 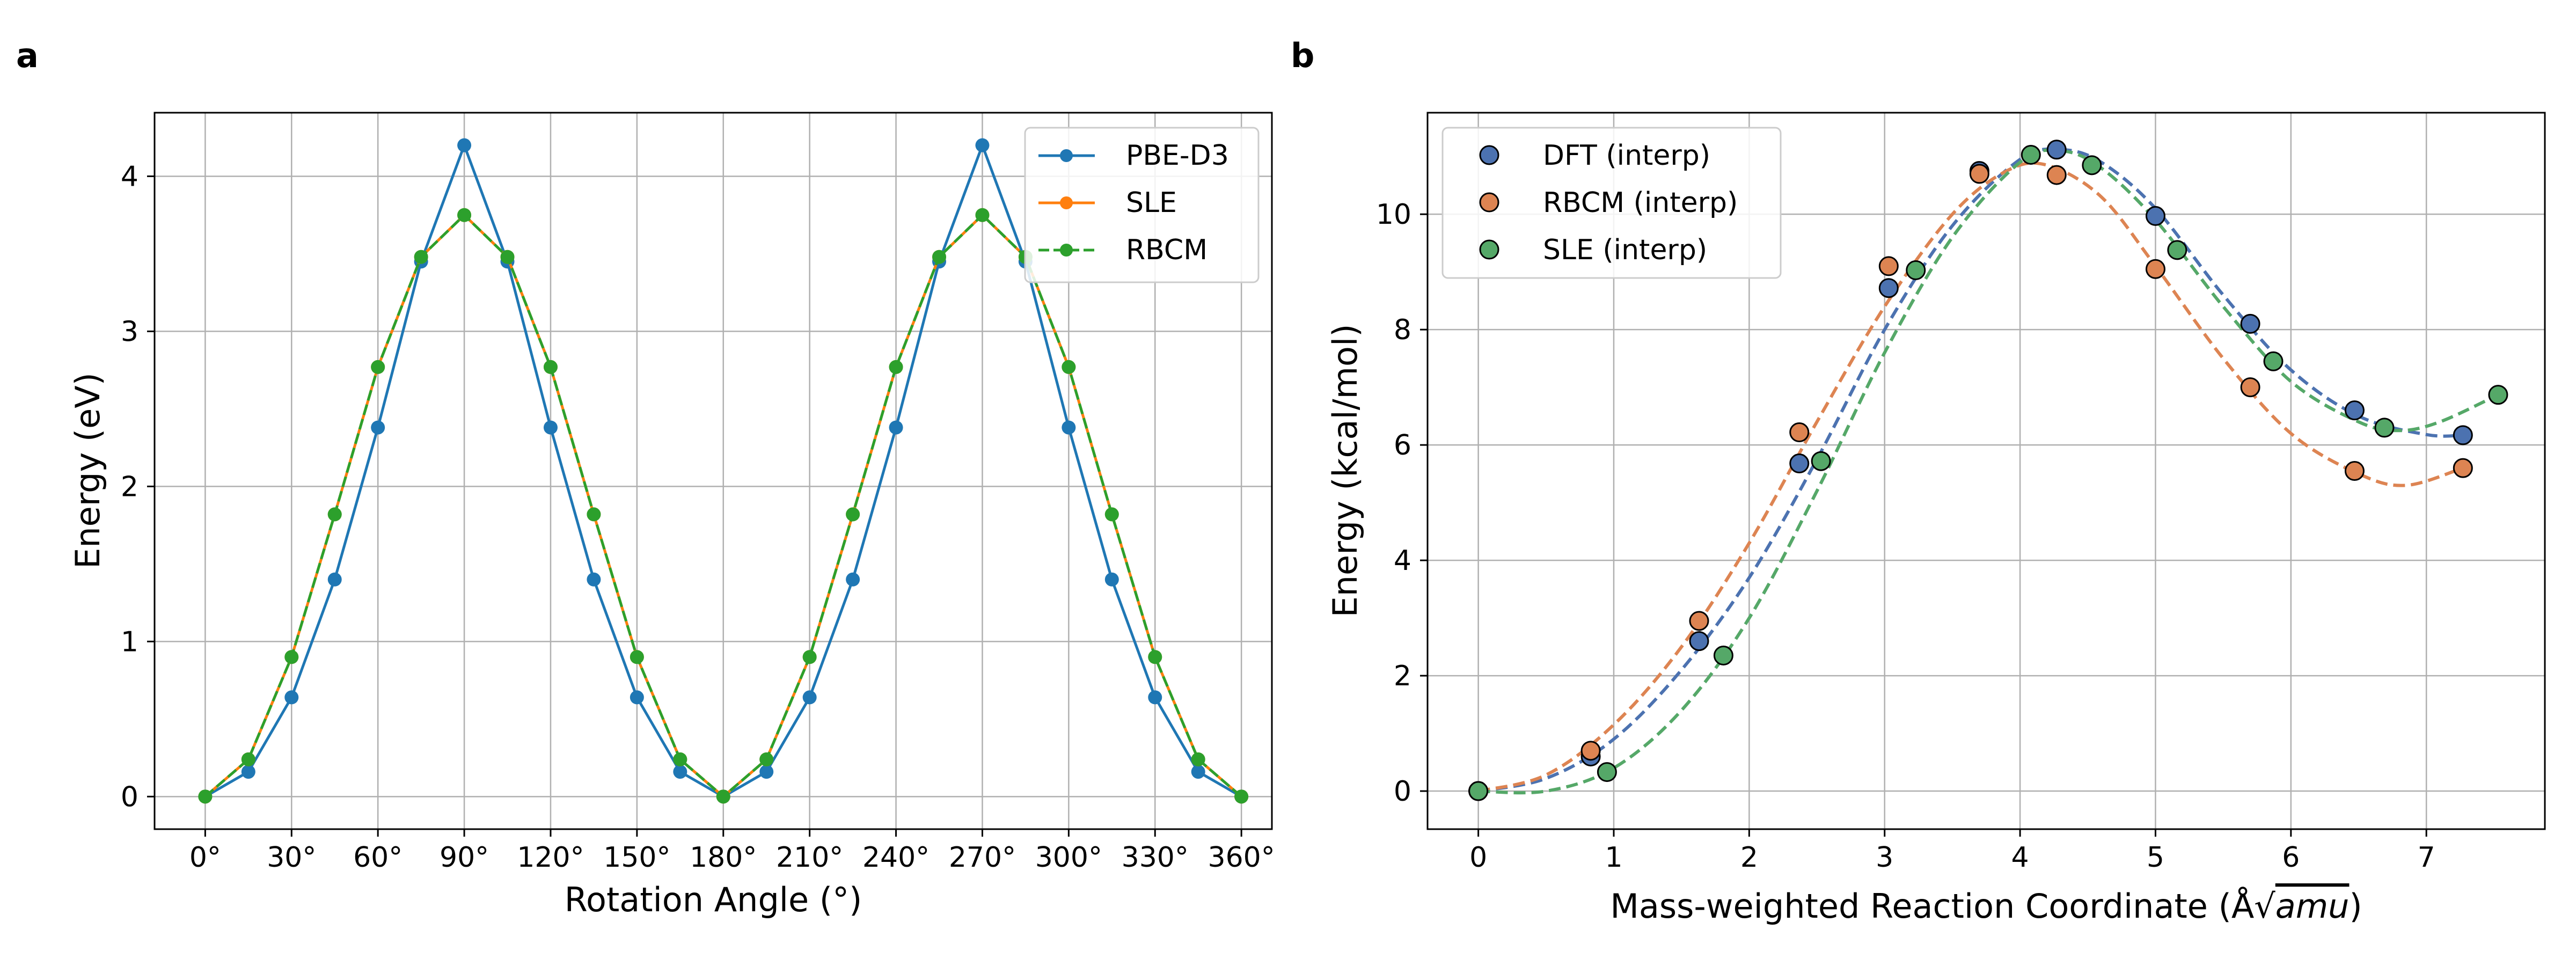 I want to click on panel-b-x-axis-label-close: ), so click(x=2355, y=906).